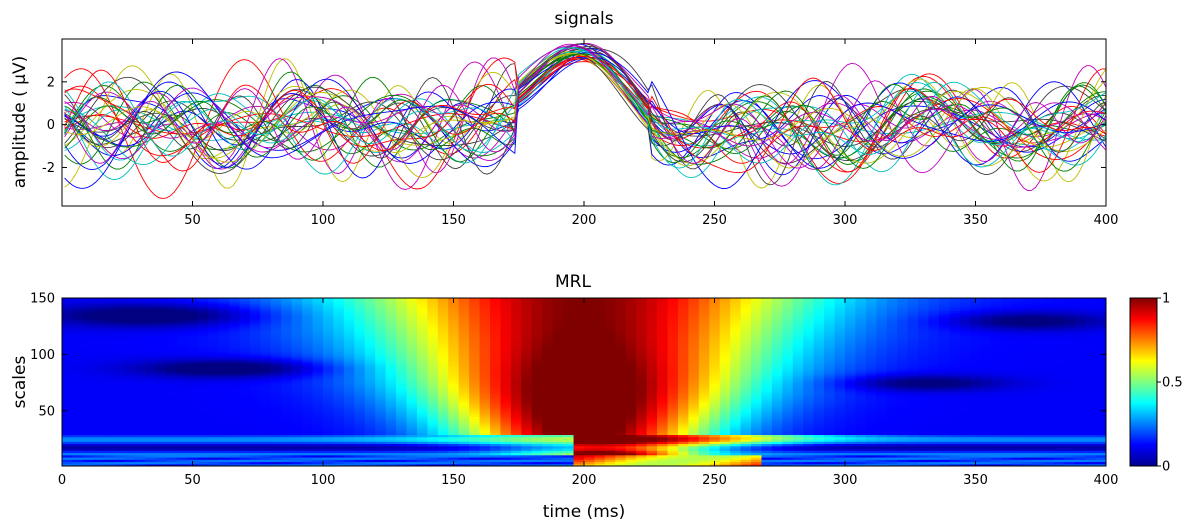  Describe the element at coordinates (573, 282) in the screenshot. I see `mrl-title: MRL` at that location.